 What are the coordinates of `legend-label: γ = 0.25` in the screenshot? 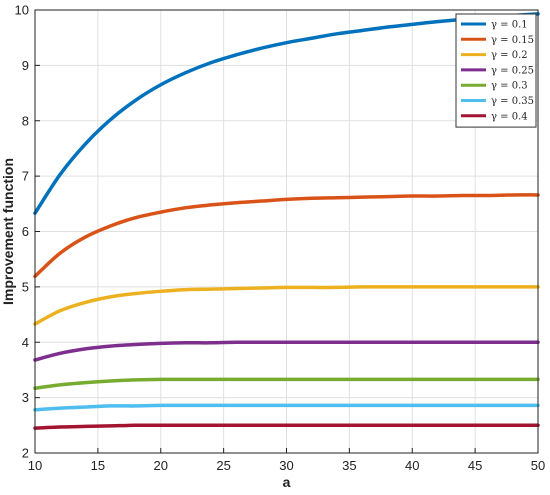 It's located at (512, 70).